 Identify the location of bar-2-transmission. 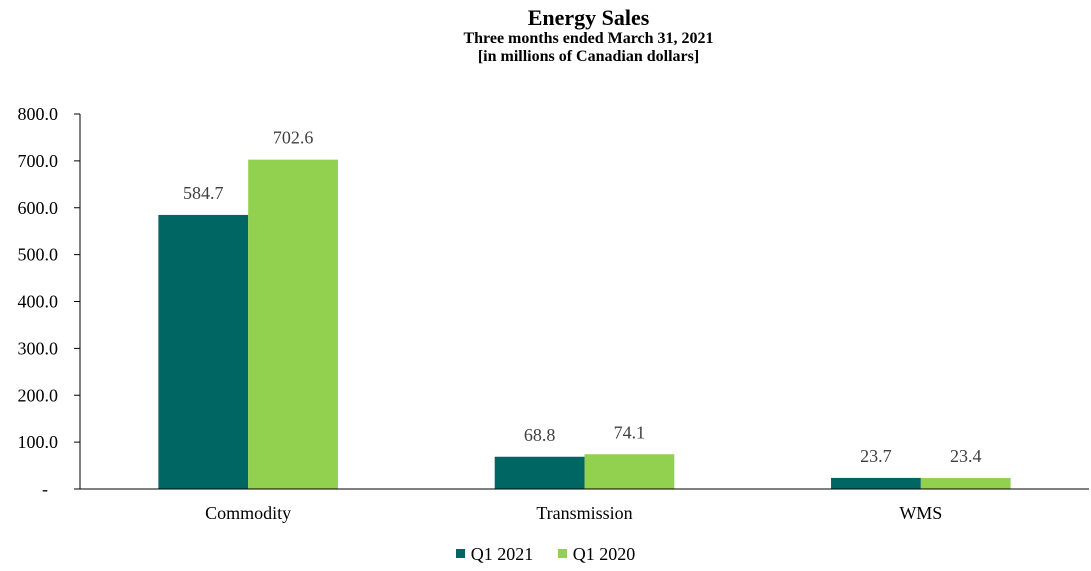
(629, 471).